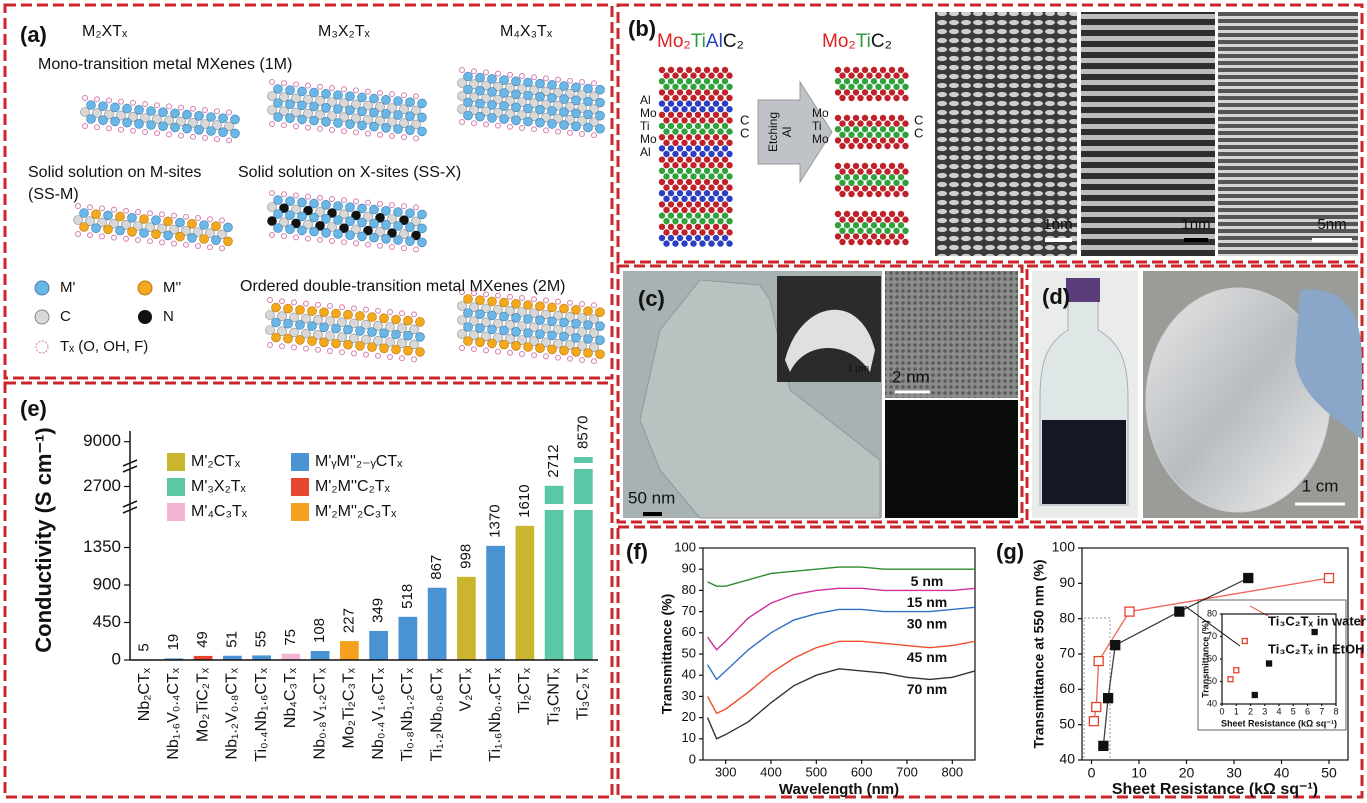 This screenshot has height=803, width=1367. What do you see at coordinates (42, 347) in the screenshot?
I see `legend-swatch` at bounding box center [42, 347].